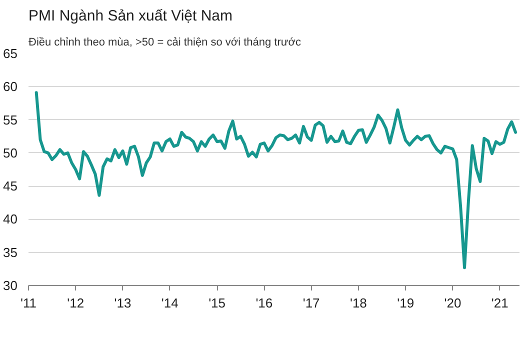  What do you see at coordinates (10, 86) in the screenshot?
I see `y-tick-label: 60` at bounding box center [10, 86].